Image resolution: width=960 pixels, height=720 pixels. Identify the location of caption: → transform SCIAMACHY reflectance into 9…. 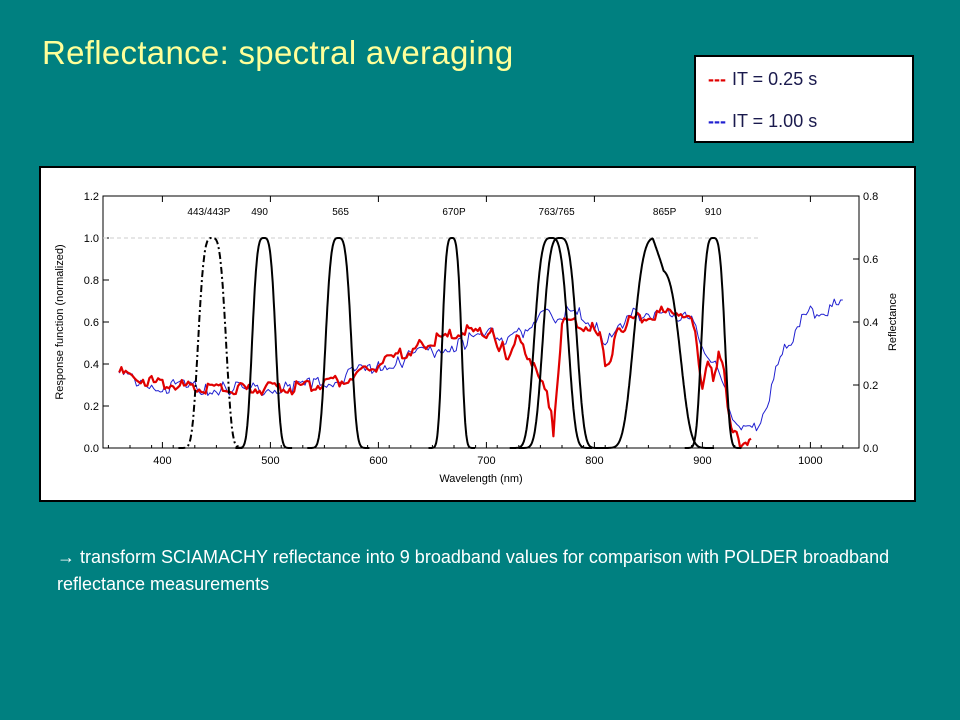
(487, 571).